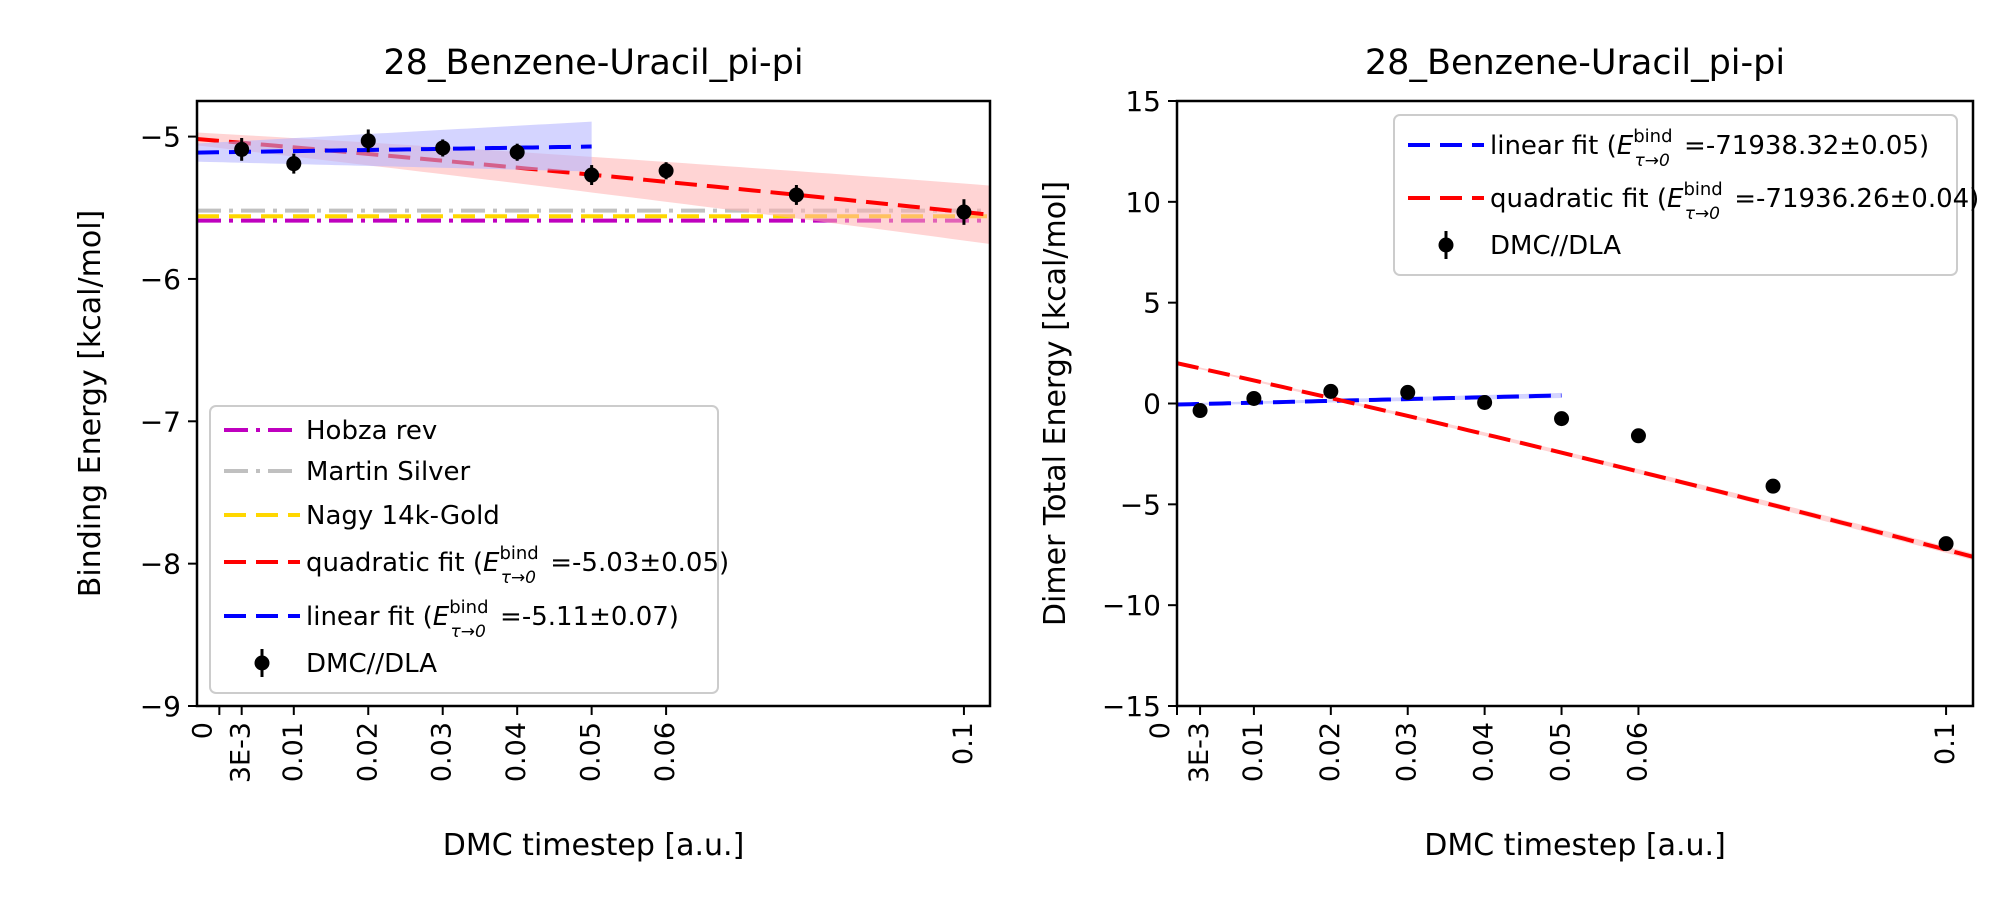 Image resolution: width=2007 pixels, height=904 pixels. I want to click on y-tick-label: 0, so click(1152, 404).